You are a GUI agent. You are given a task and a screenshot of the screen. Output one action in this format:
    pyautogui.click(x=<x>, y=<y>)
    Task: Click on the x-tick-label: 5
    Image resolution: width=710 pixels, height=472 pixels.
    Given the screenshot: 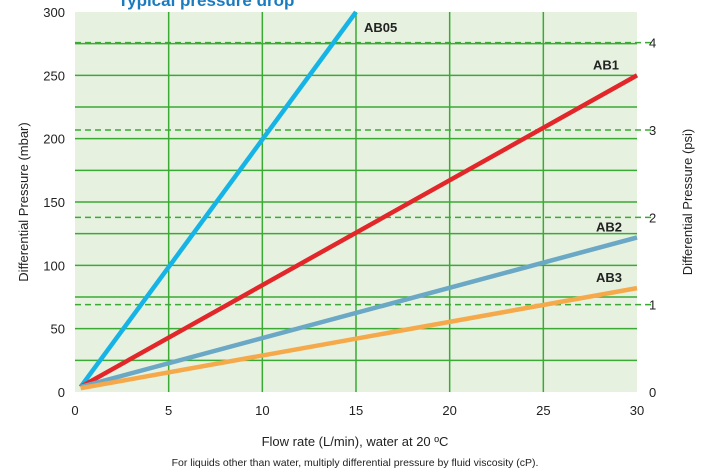 What is the action you would take?
    pyautogui.click(x=168, y=410)
    